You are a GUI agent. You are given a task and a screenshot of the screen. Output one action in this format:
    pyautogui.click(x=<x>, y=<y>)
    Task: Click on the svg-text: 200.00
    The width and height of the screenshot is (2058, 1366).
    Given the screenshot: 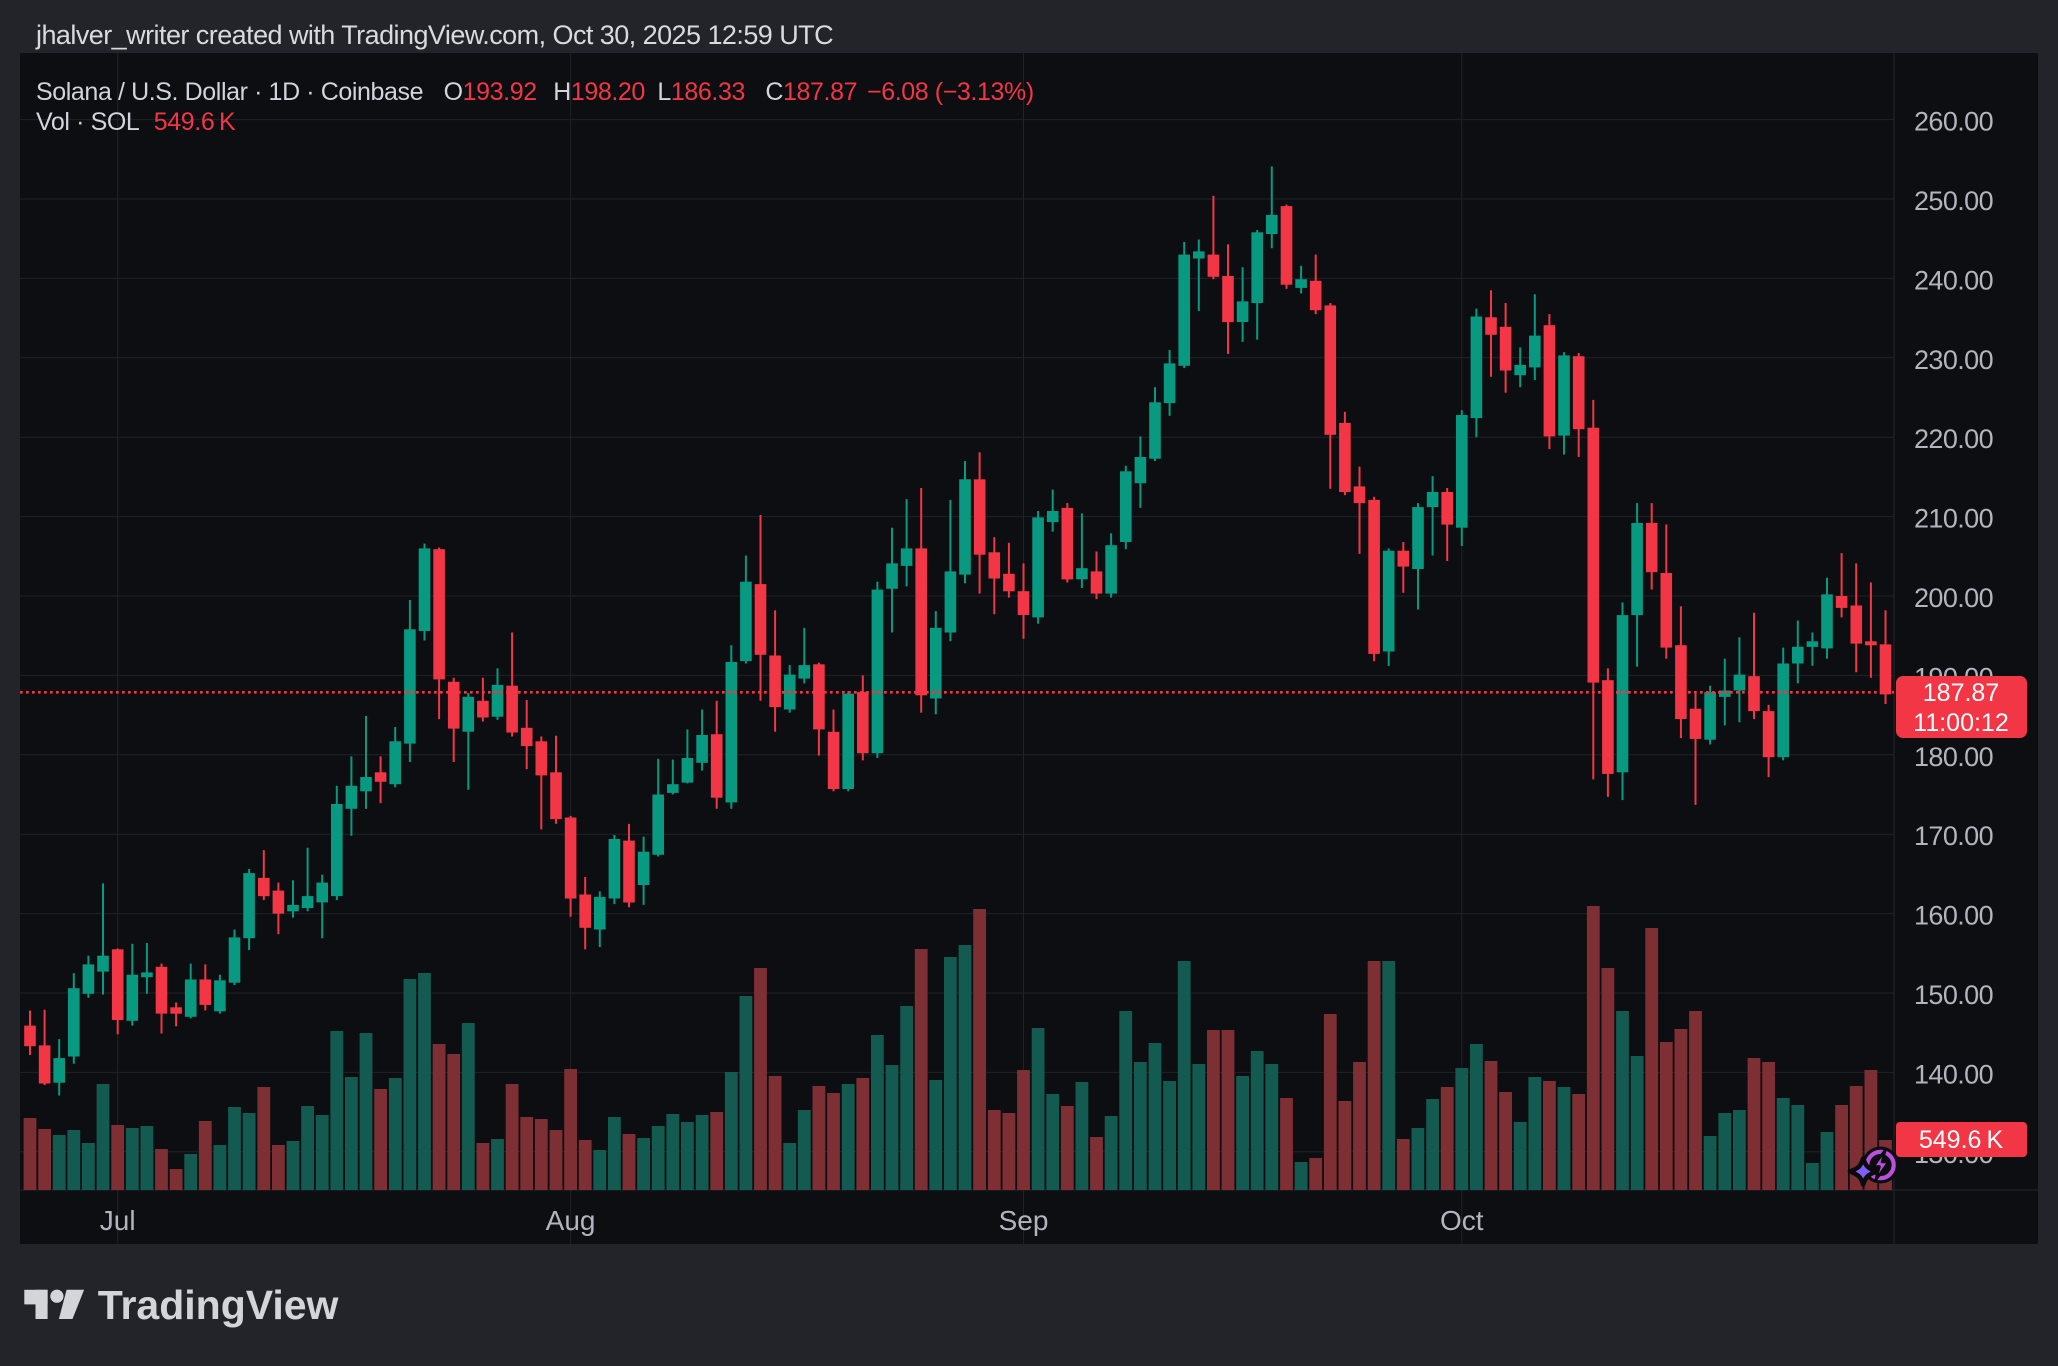 What is the action you would take?
    pyautogui.click(x=1953, y=598)
    